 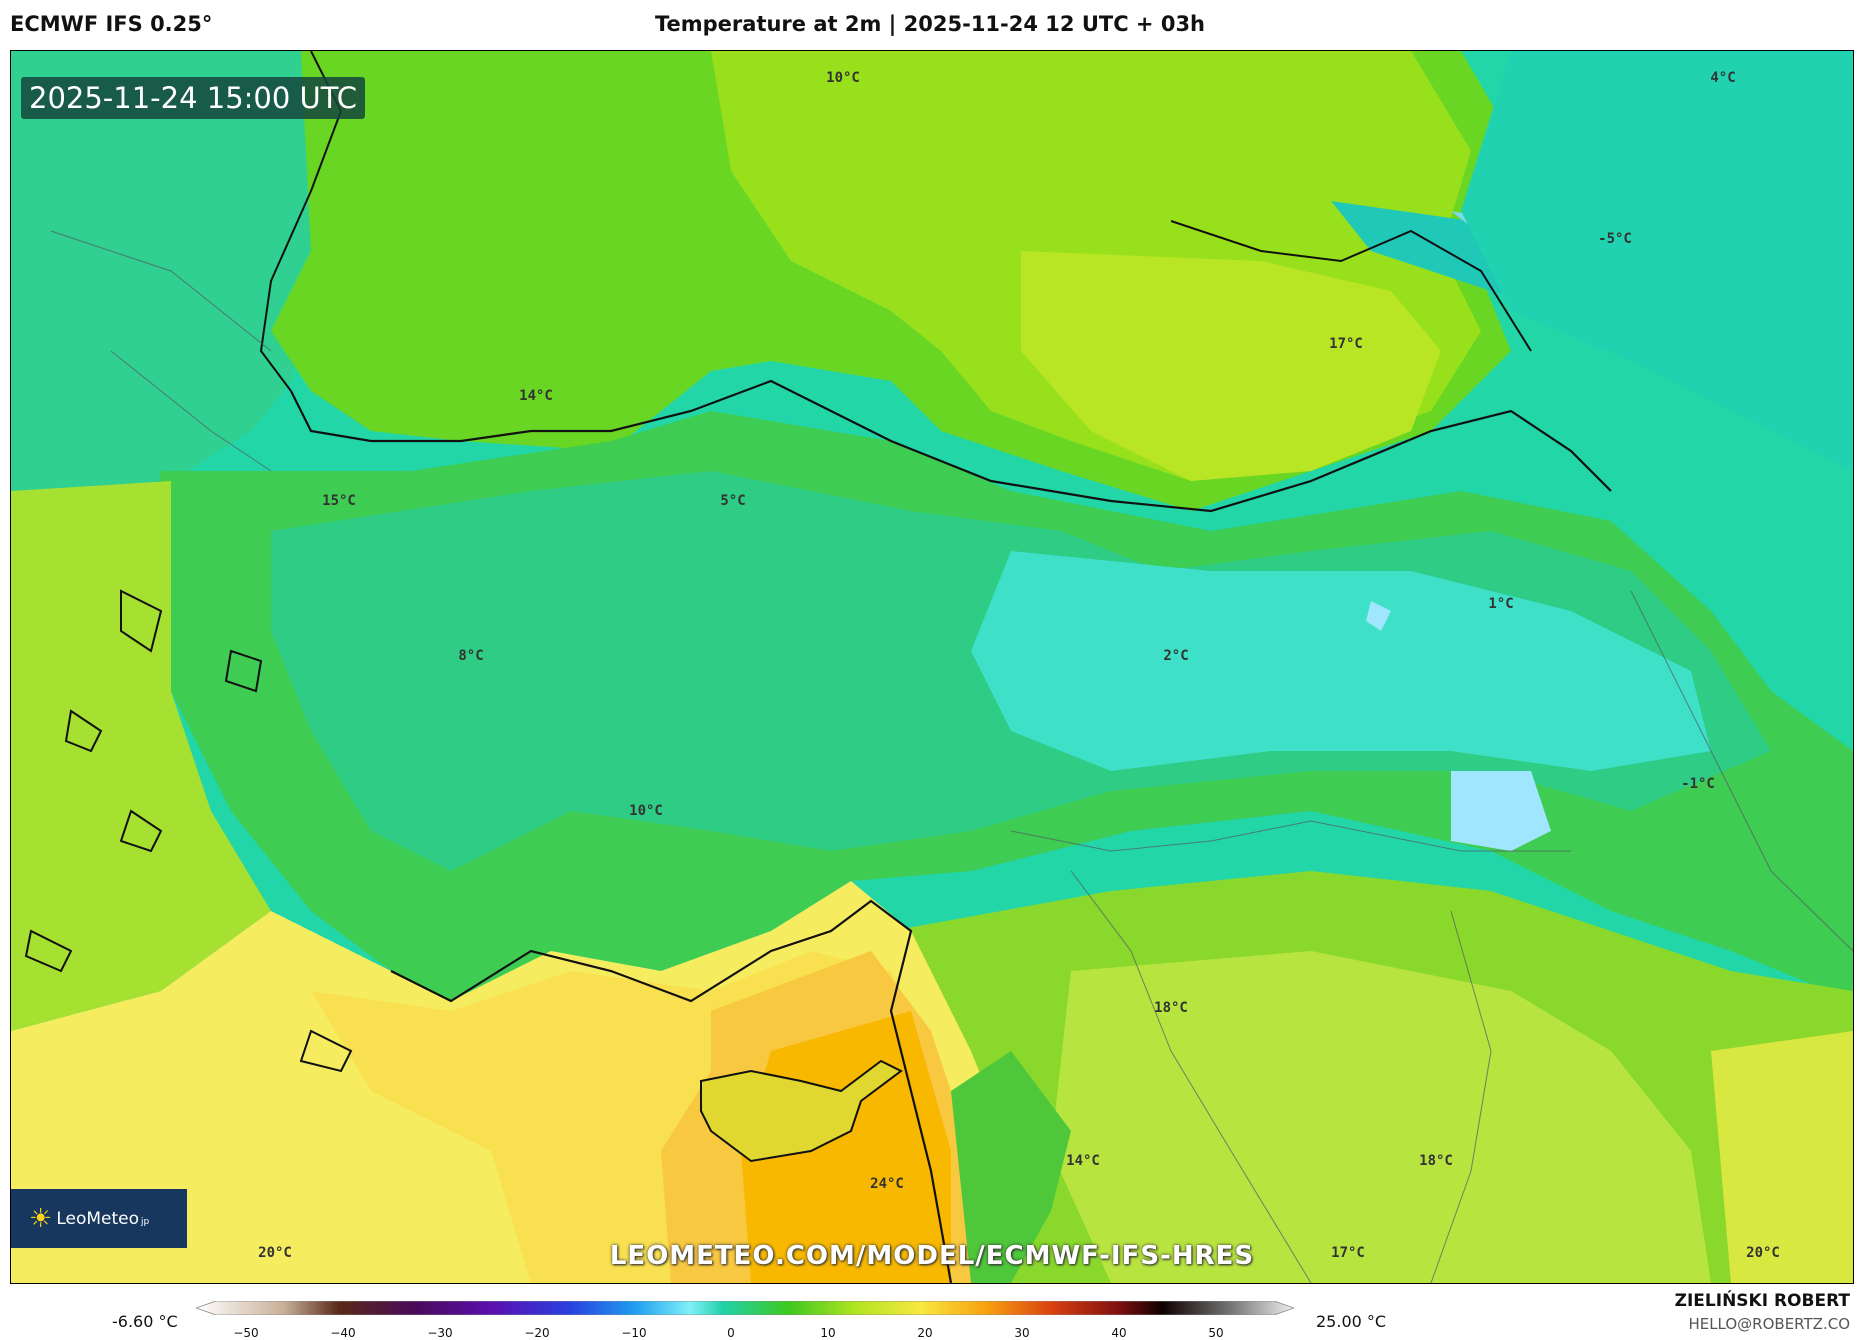 What do you see at coordinates (887, 1184) in the screenshot?
I see `temp-label: 24°C` at bounding box center [887, 1184].